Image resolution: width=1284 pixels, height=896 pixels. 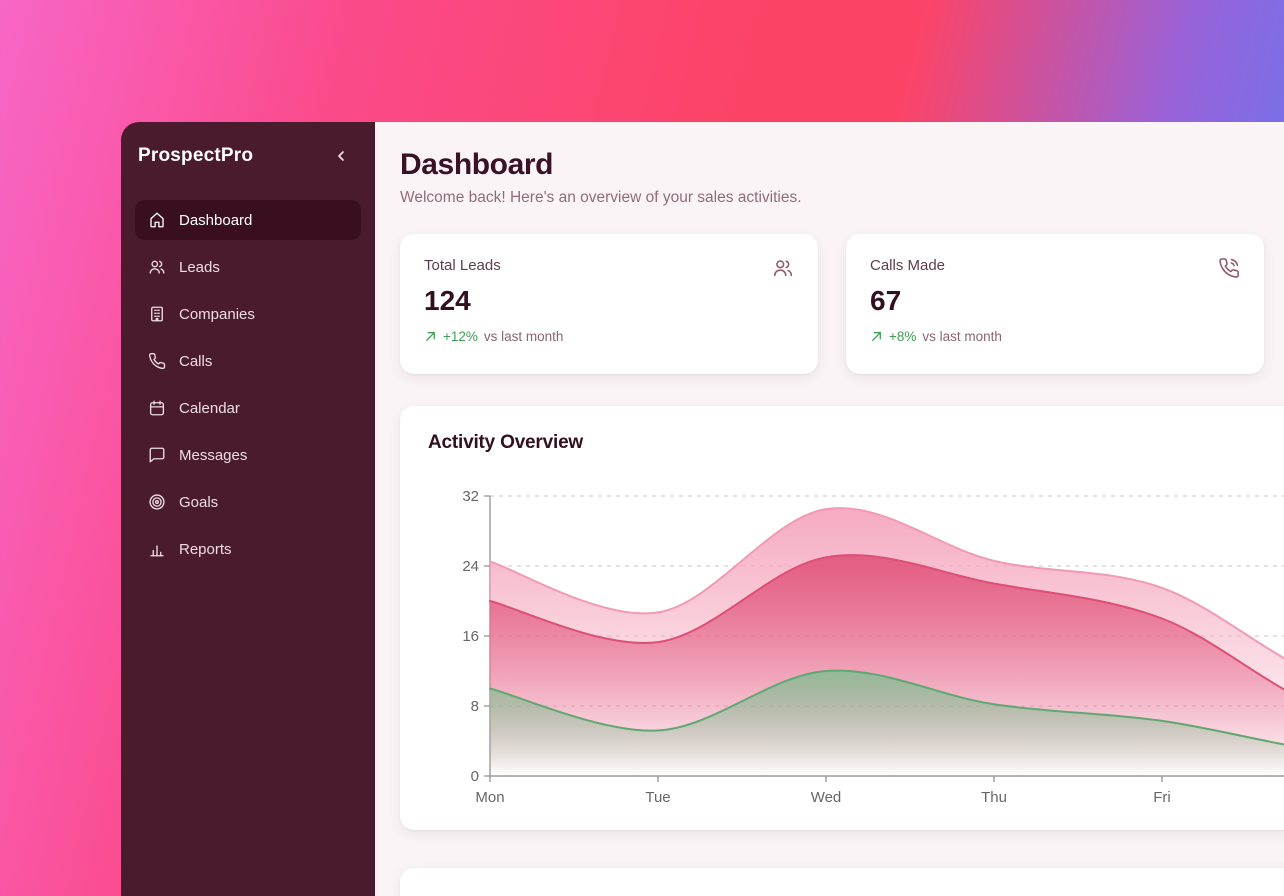 I want to click on phone-icon, so click(x=157, y=361).